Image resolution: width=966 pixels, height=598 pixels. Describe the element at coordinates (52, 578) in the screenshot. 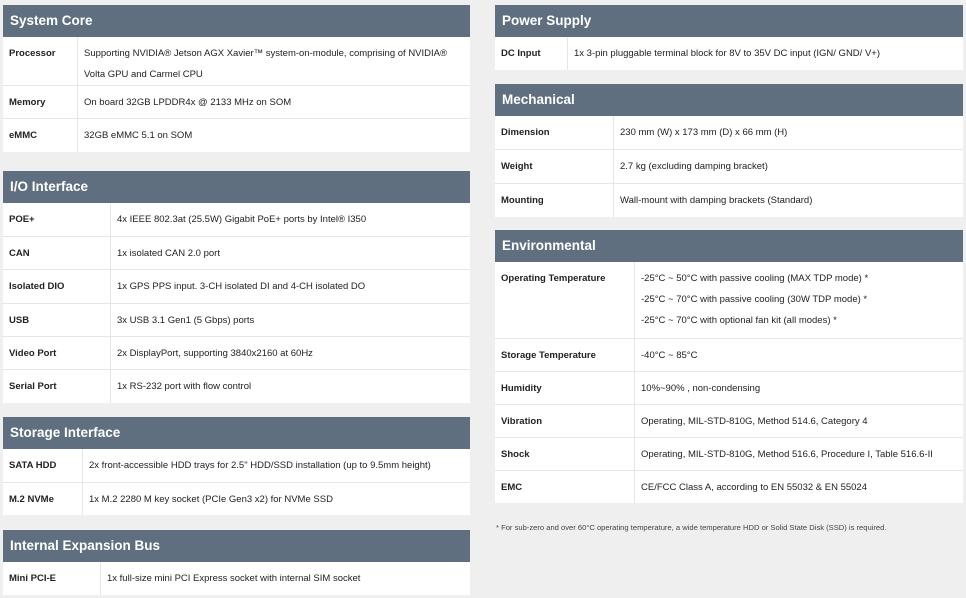

I see `spec-label: Mini PCI-E` at that location.